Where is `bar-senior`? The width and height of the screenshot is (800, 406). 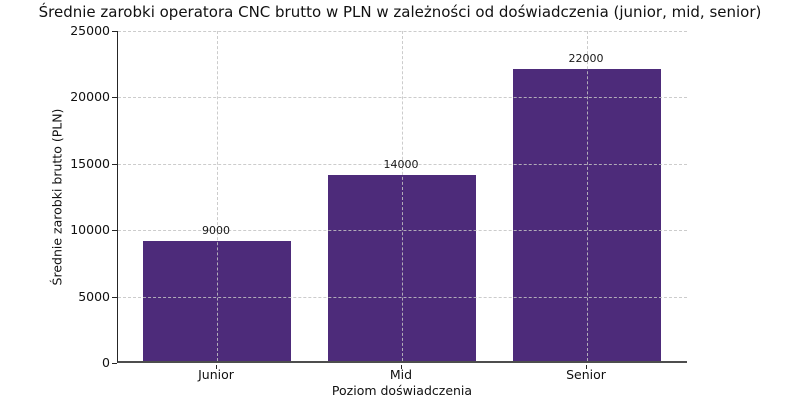 bar-senior is located at coordinates (587, 214).